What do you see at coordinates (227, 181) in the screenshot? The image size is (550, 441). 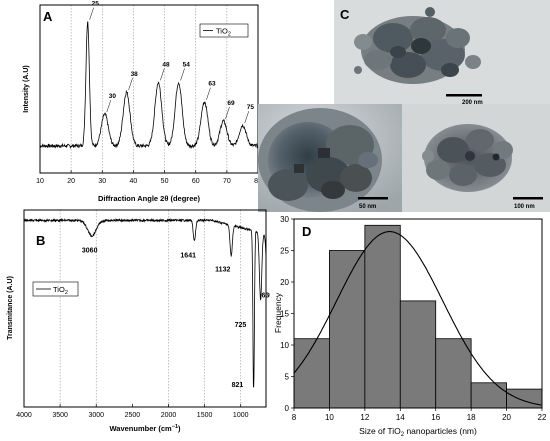 I see `xrd-tick-label: 70` at bounding box center [227, 181].